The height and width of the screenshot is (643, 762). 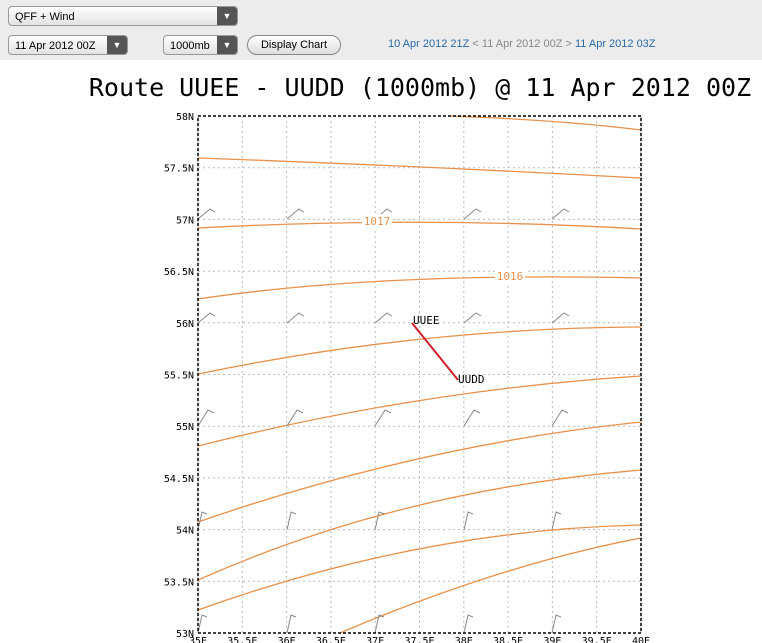 I want to click on x-tick-label: 39.5E, so click(x=597, y=639).